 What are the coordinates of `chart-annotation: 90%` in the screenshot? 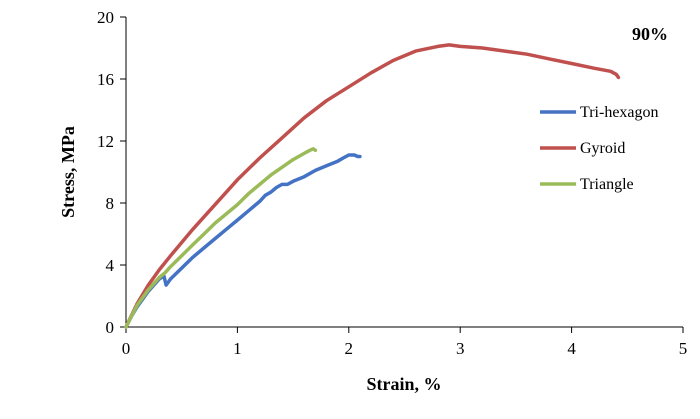 It's located at (650, 34).